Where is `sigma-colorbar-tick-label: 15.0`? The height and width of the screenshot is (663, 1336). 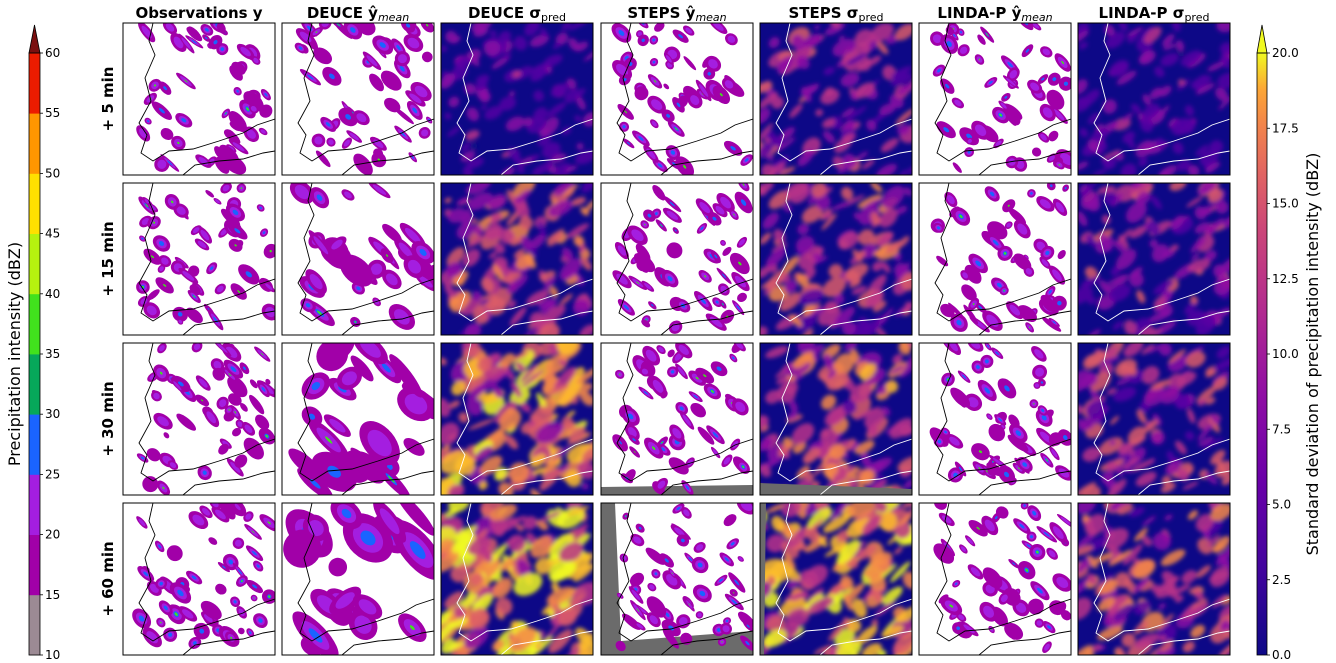 sigma-colorbar-tick-label: 15.0 is located at coordinates (1285, 204).